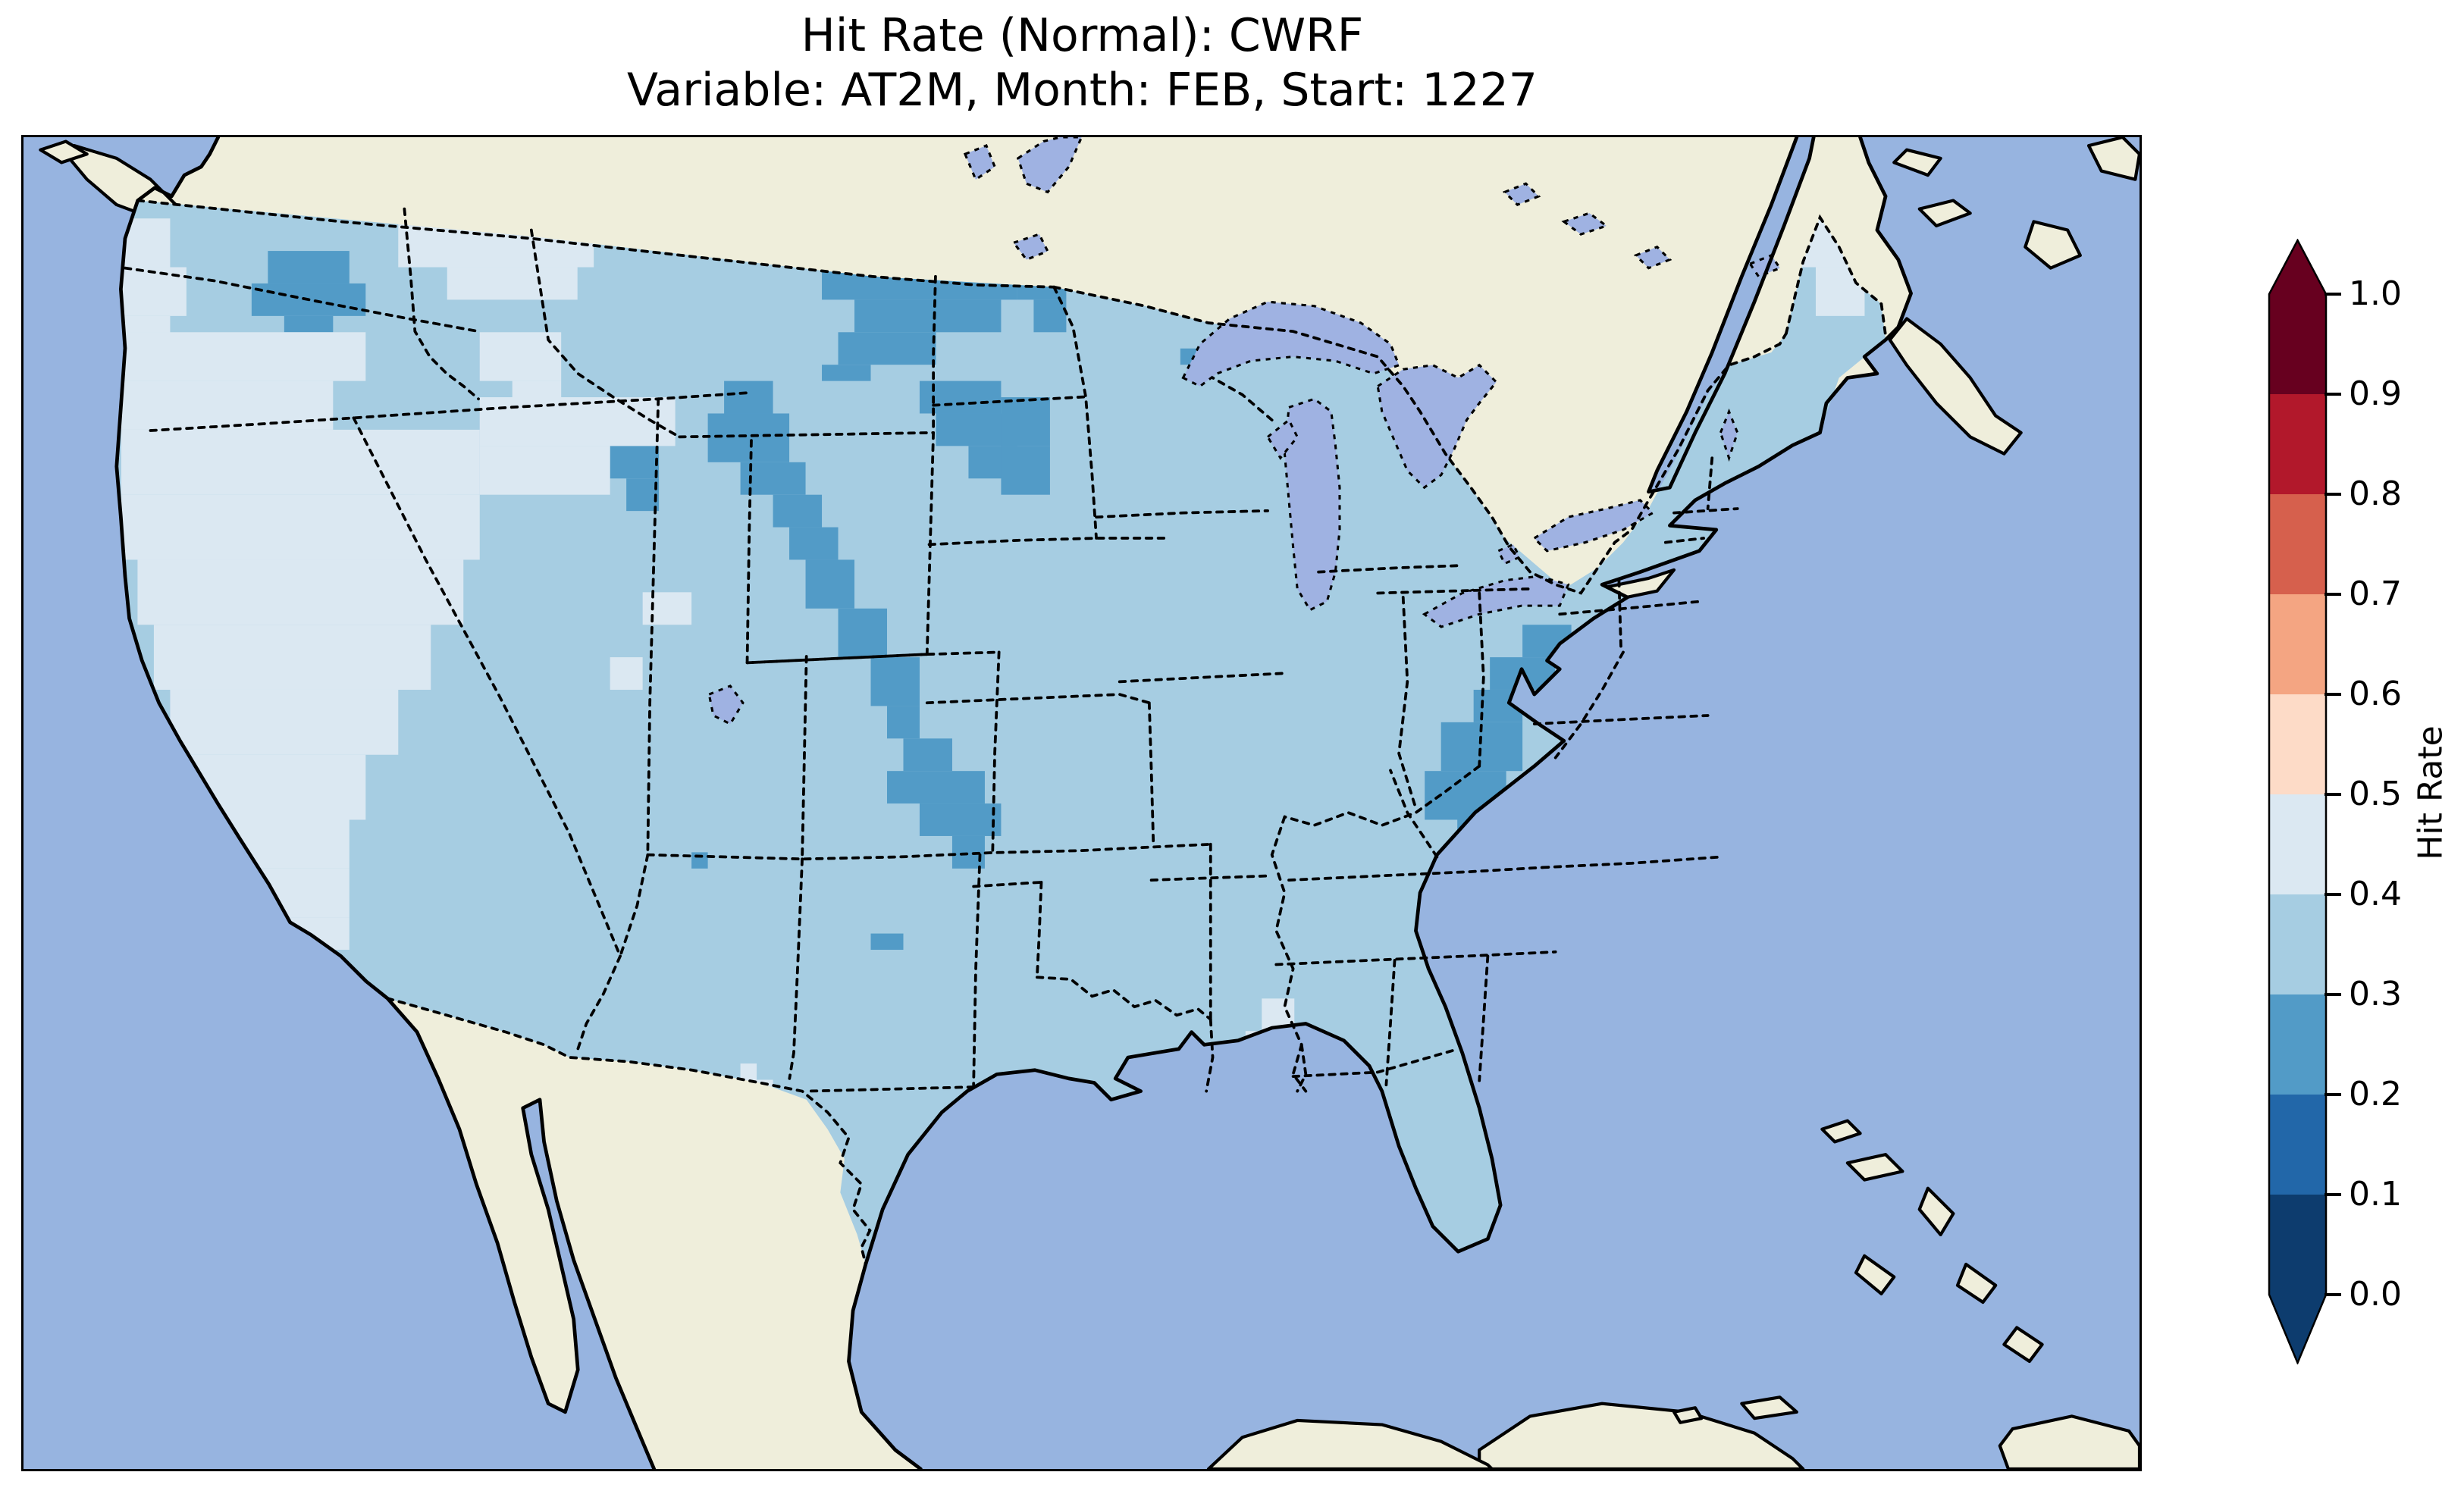 The height and width of the screenshot is (1494, 2464). I want to click on colorbar-tick-label: 0.5, so click(2375, 794).